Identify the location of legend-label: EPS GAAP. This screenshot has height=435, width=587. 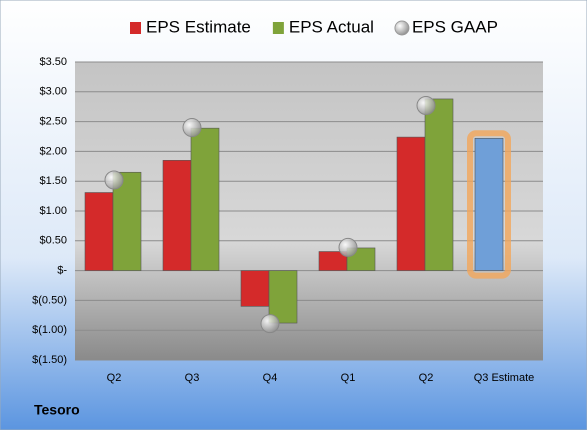
(455, 26).